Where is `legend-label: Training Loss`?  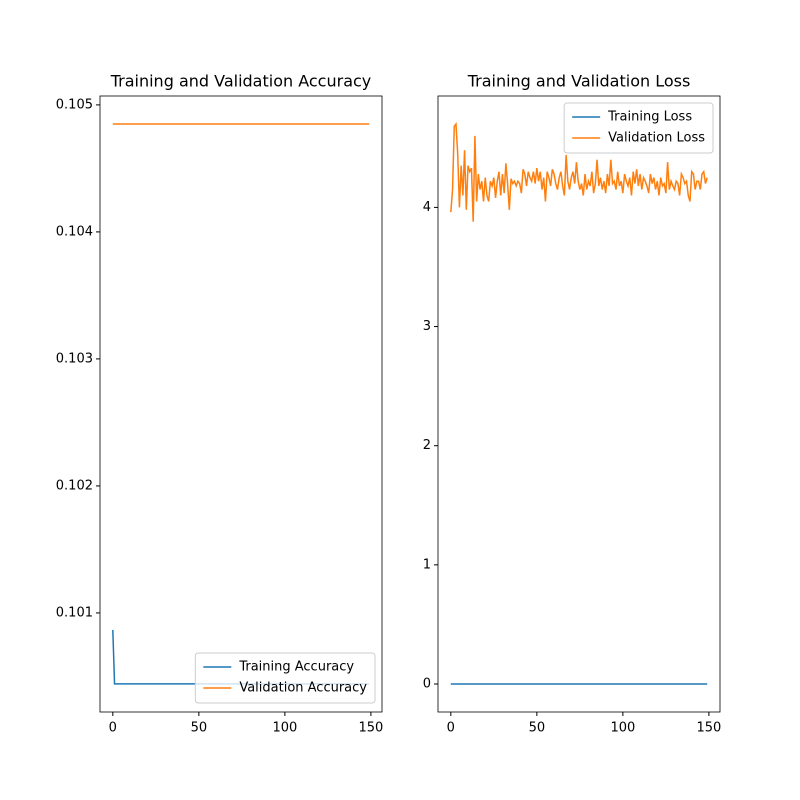
legend-label: Training Loss is located at coordinates (649, 117).